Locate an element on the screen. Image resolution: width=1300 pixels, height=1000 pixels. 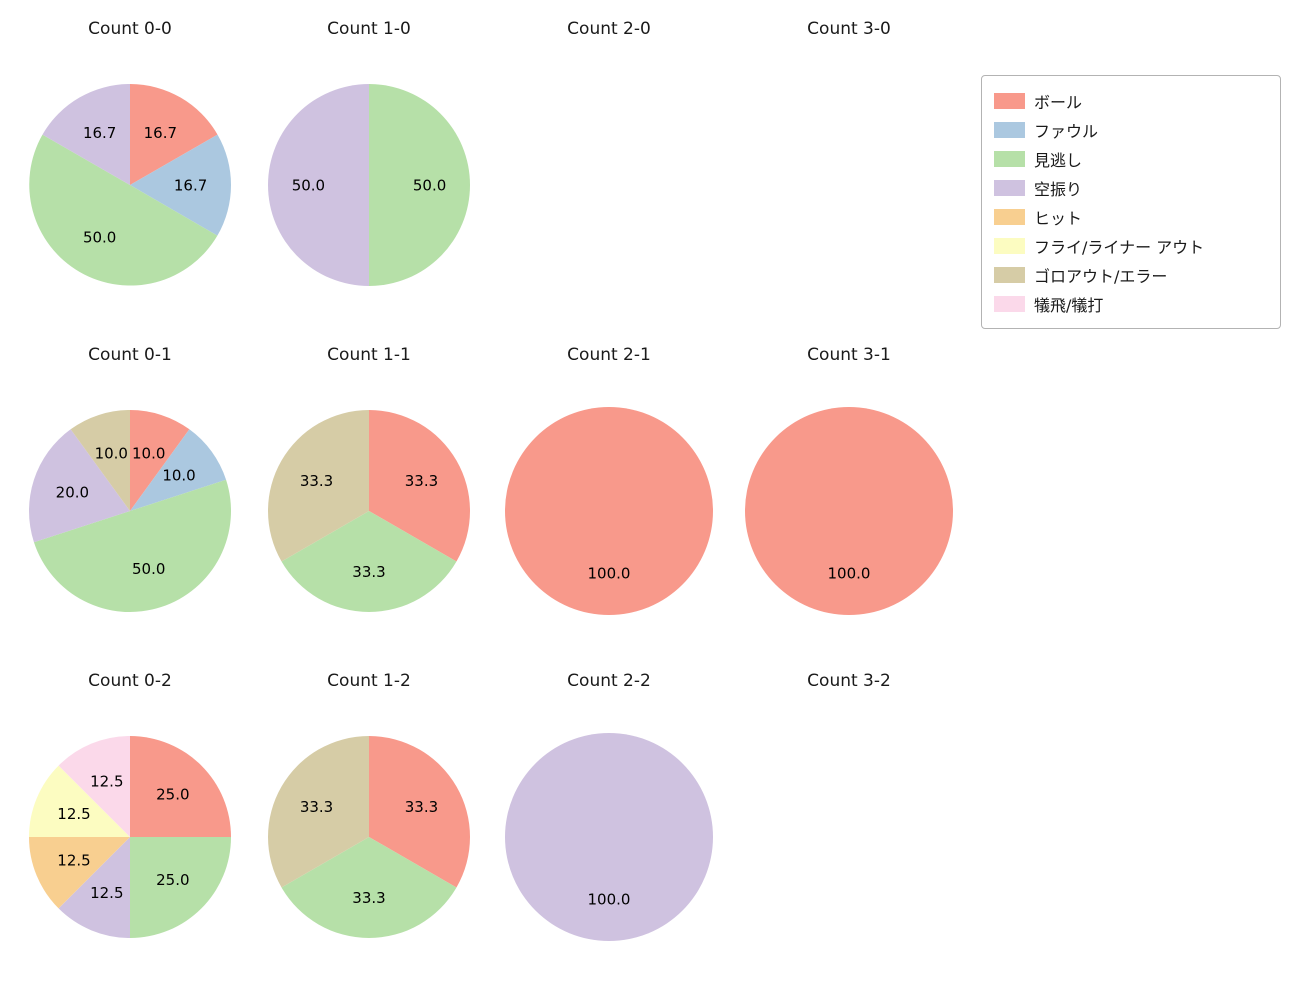
chart-title: Count 0-2 is located at coordinates (130, 681).